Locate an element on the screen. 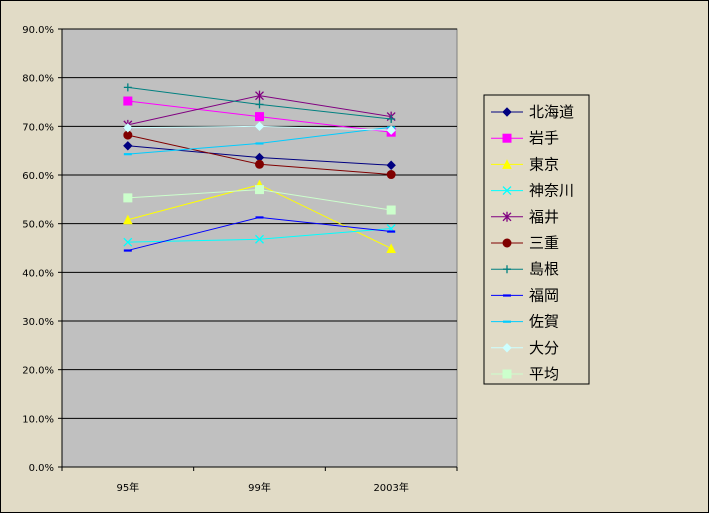  y-tick-label: 80.0% is located at coordinates (38, 79).